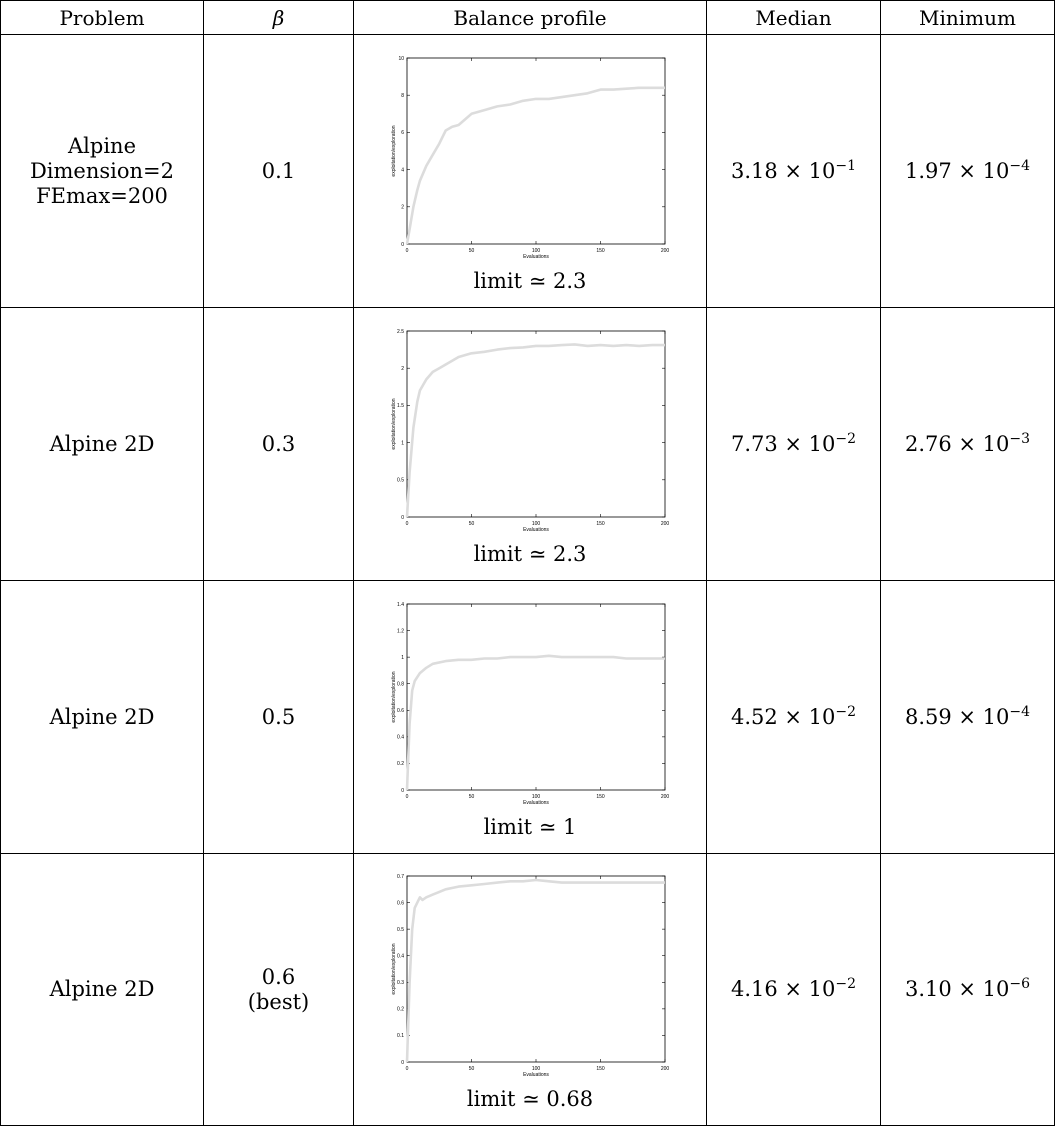  Describe the element at coordinates (278, 17) in the screenshot. I see `header-beta: β` at that location.